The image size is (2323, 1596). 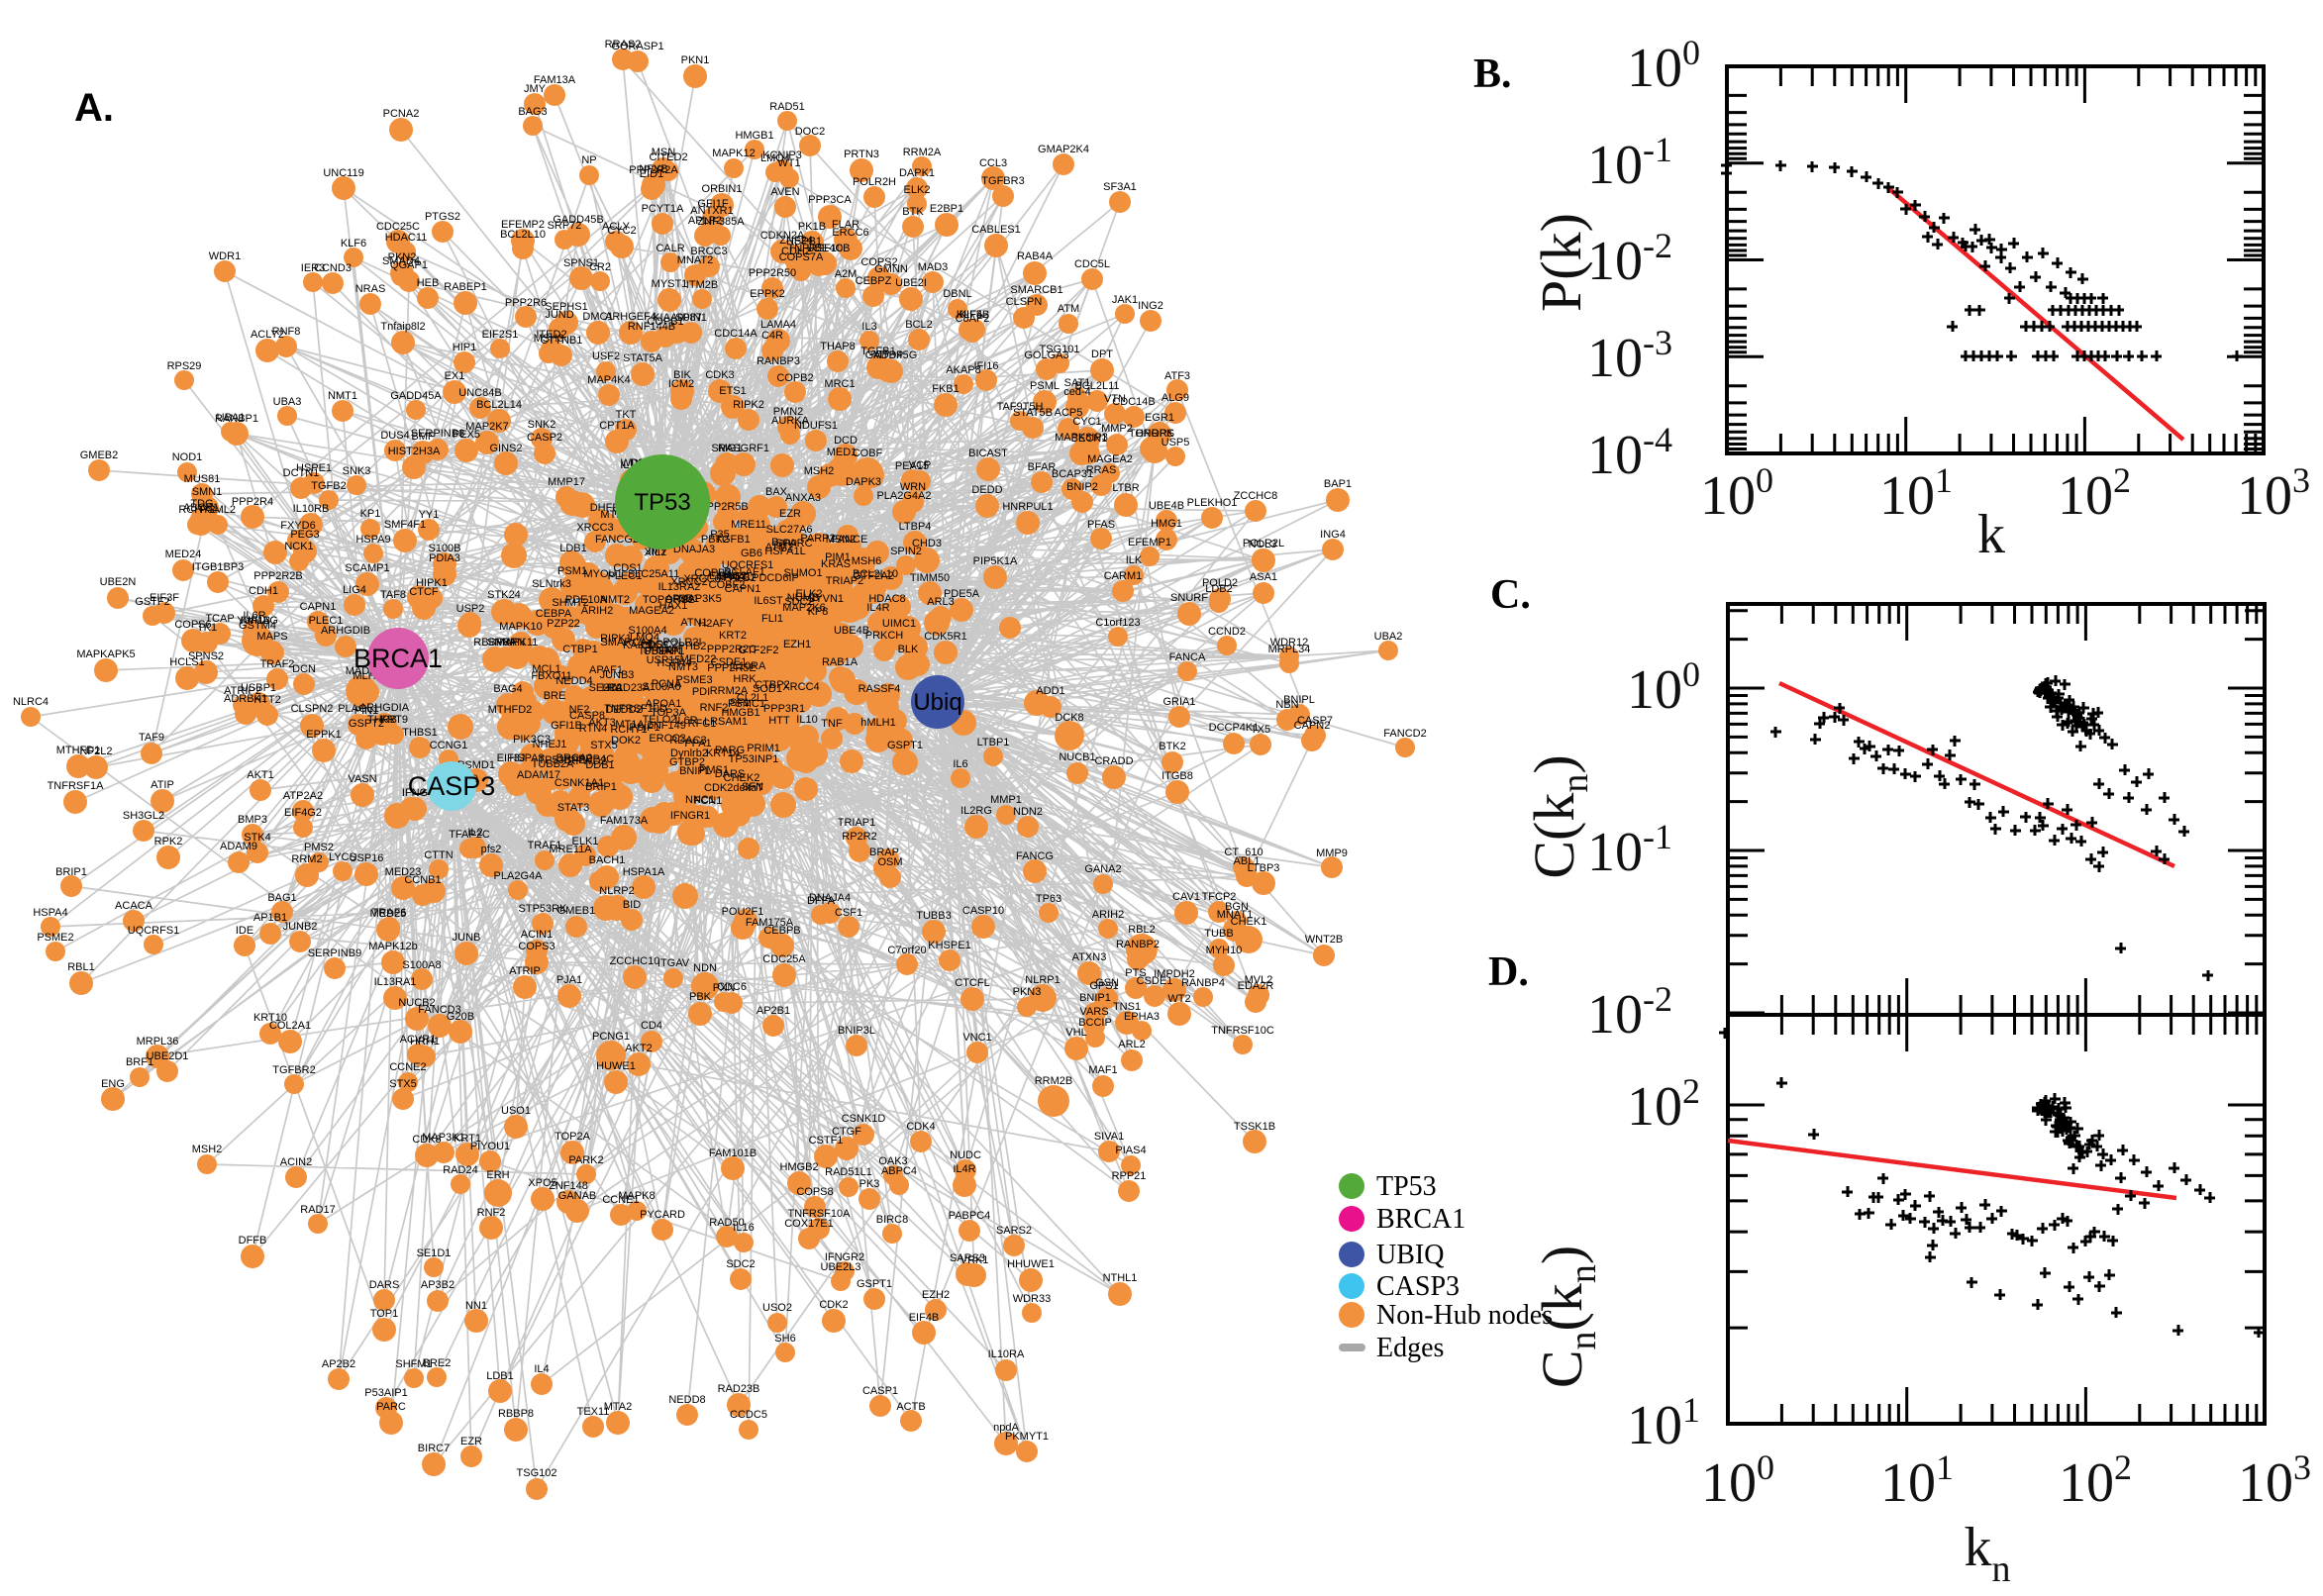 I want to click on svg-text: PLEKHO1, so click(x=1212, y=503).